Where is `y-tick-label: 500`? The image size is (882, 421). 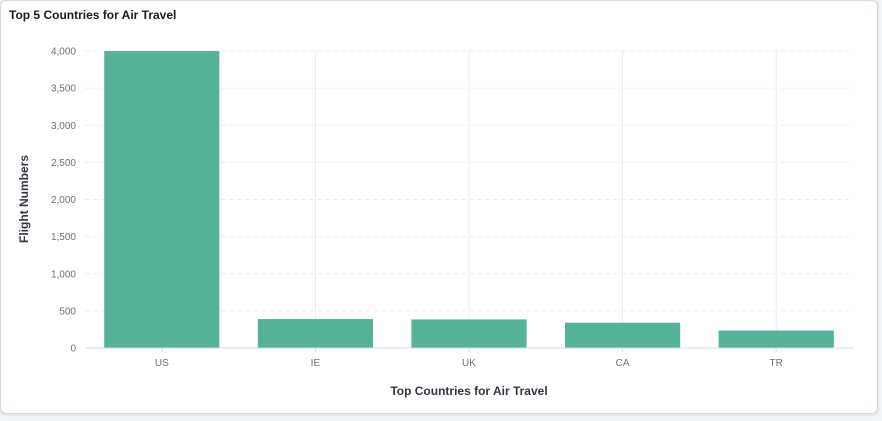 y-tick-label: 500 is located at coordinates (67, 311).